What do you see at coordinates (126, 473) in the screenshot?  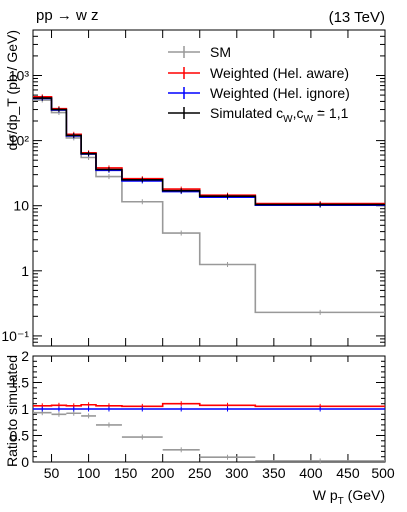 I see `ratio-xtick-label: 150` at bounding box center [126, 473].